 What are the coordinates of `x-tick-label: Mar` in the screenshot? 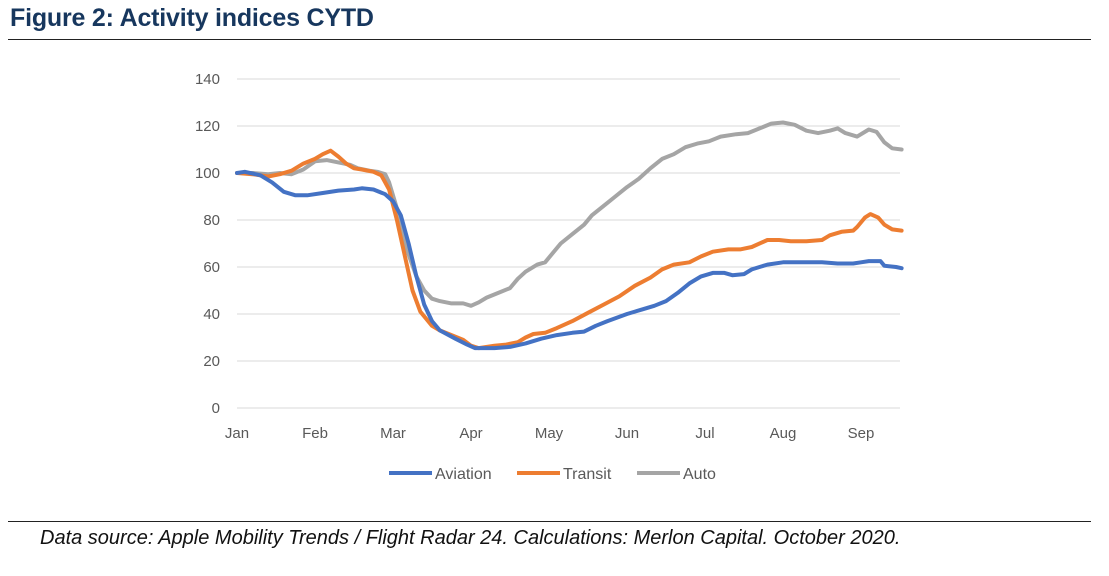 It's located at (393, 433).